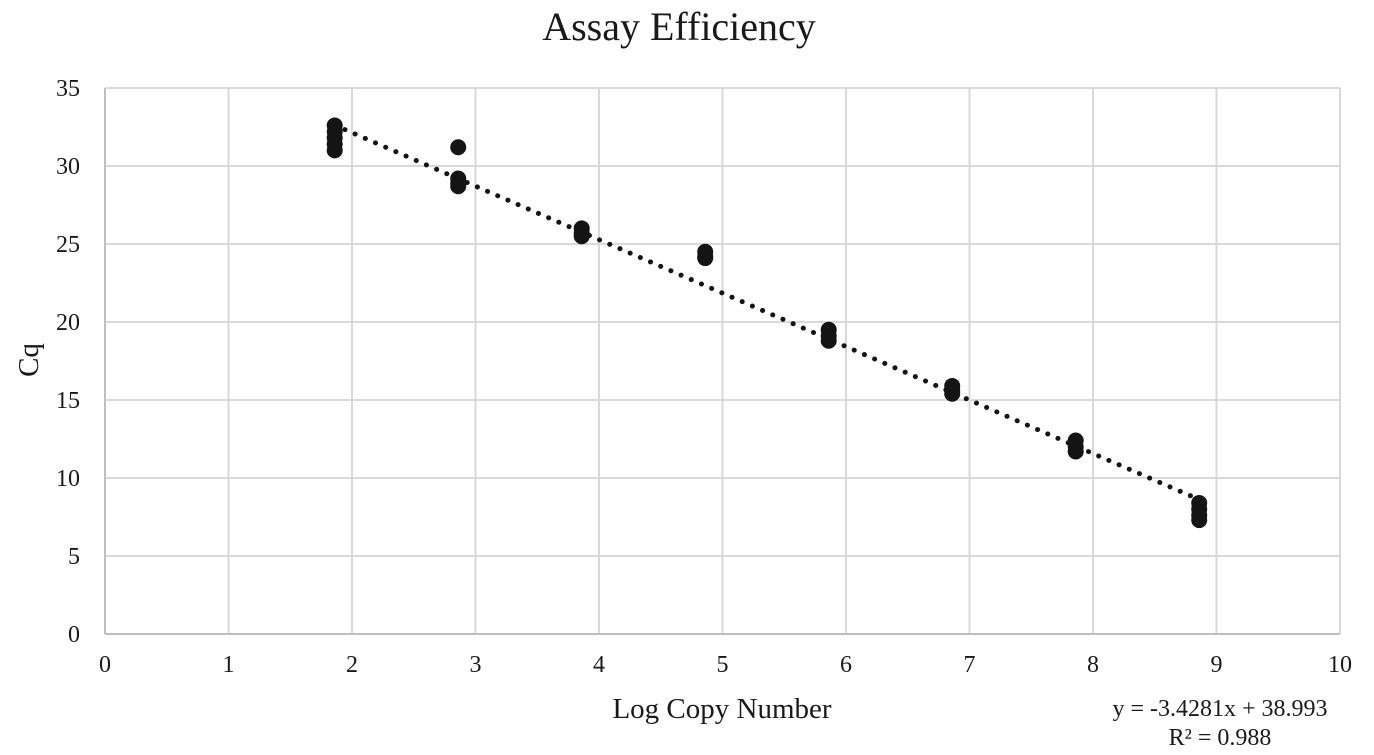  I want to click on x-tick-label: 10, so click(1340, 665).